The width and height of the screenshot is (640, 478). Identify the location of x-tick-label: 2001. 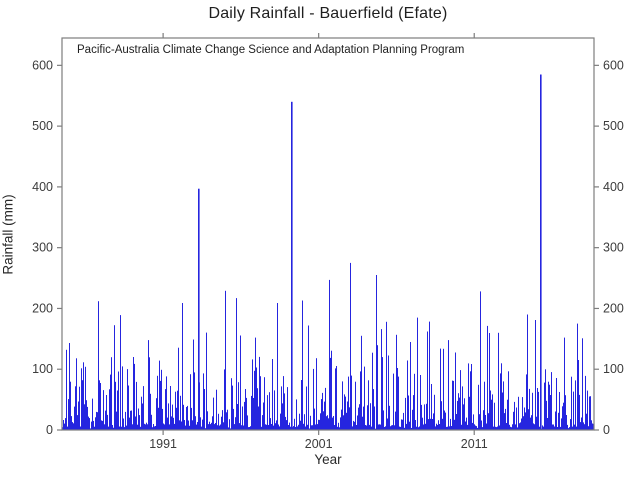
(319, 444).